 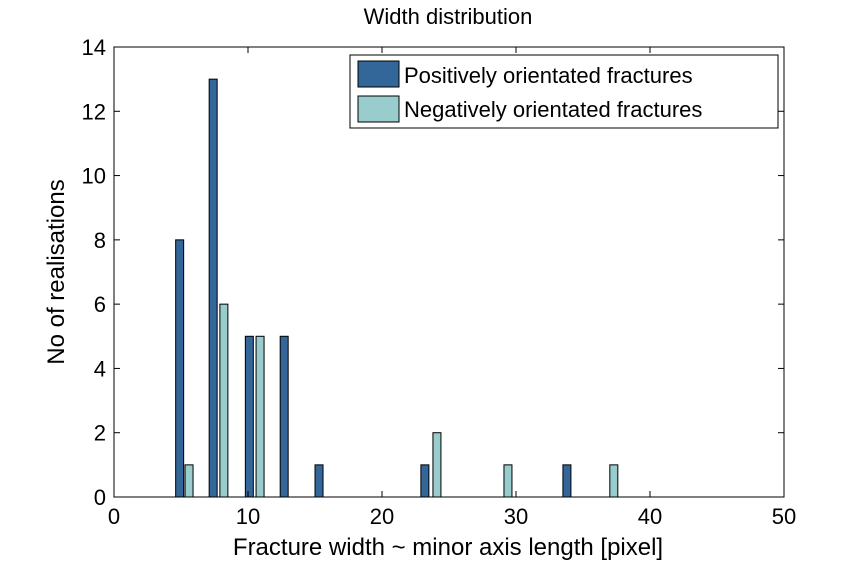 What do you see at coordinates (553, 109) in the screenshot?
I see `legend-label-negative: Negatively orientated fractures` at bounding box center [553, 109].